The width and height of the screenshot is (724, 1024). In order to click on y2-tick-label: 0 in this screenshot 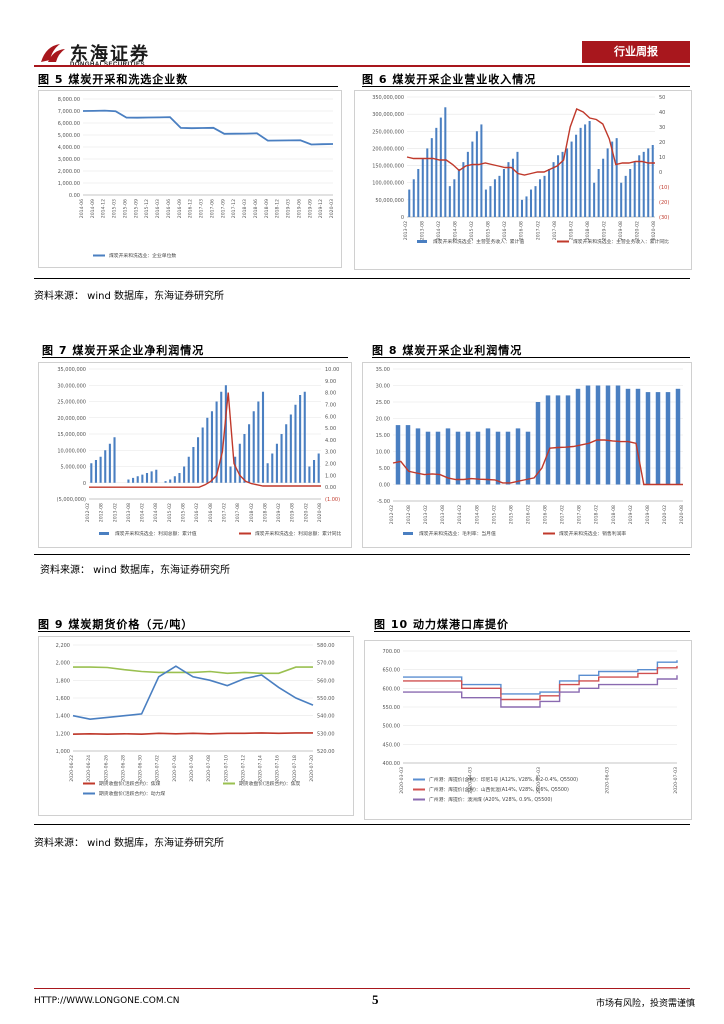, I will do `click(660, 173)`.